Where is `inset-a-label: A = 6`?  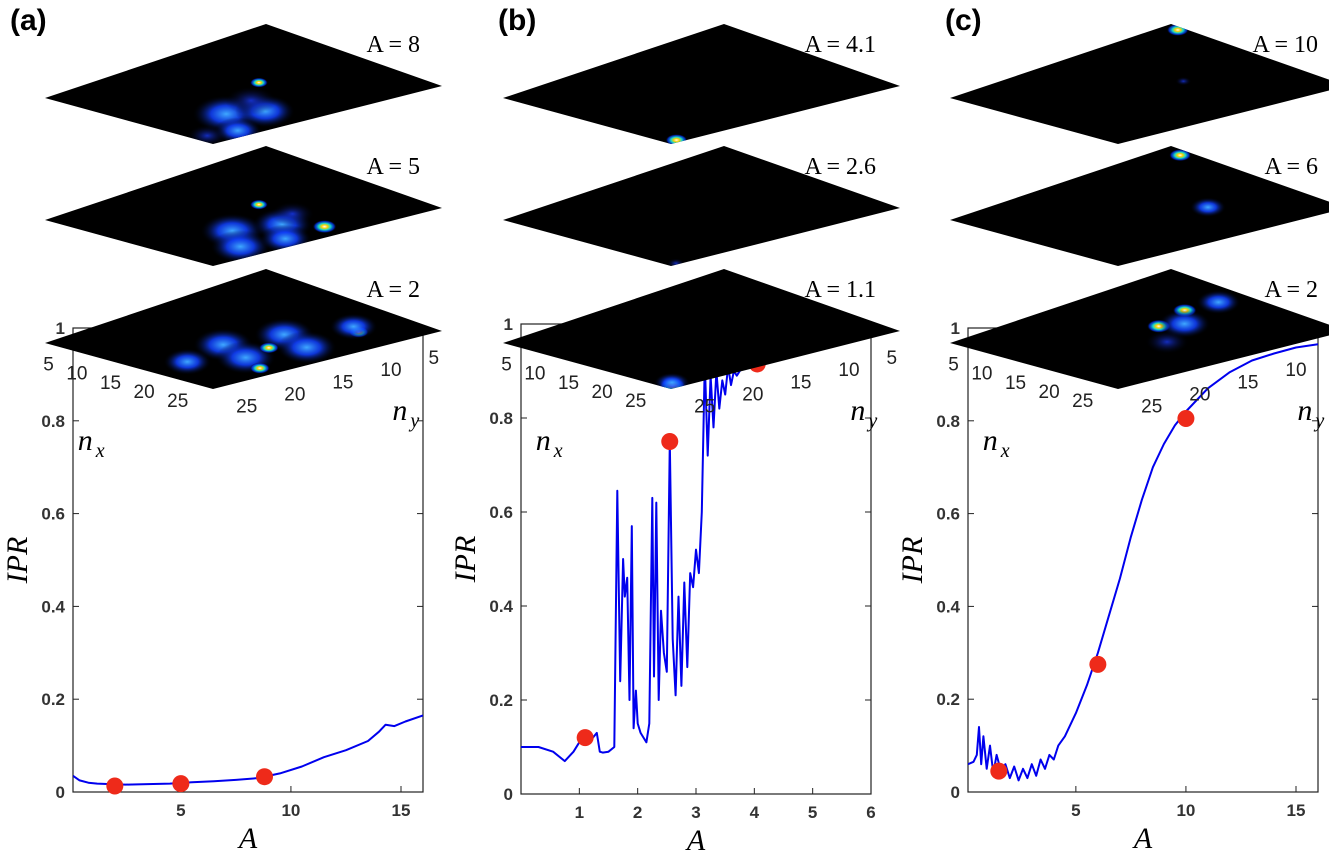 inset-a-label: A = 6 is located at coordinates (1291, 167).